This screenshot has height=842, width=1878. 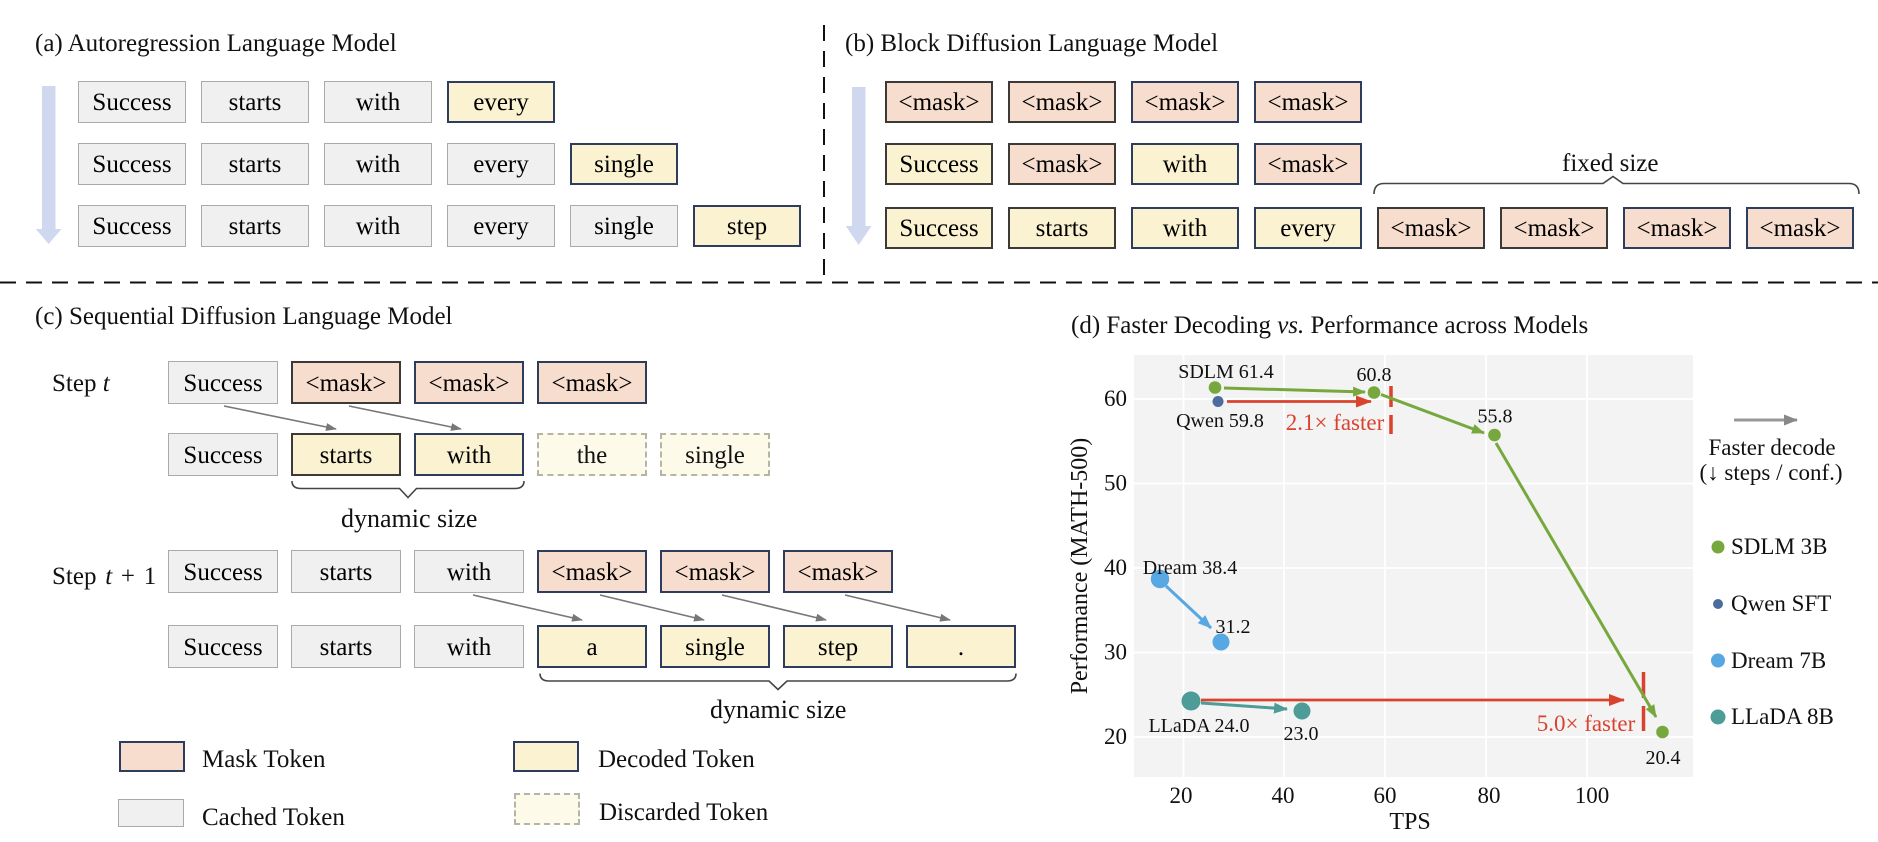 I want to click on svg-text: 20.4, so click(x=1663, y=758).